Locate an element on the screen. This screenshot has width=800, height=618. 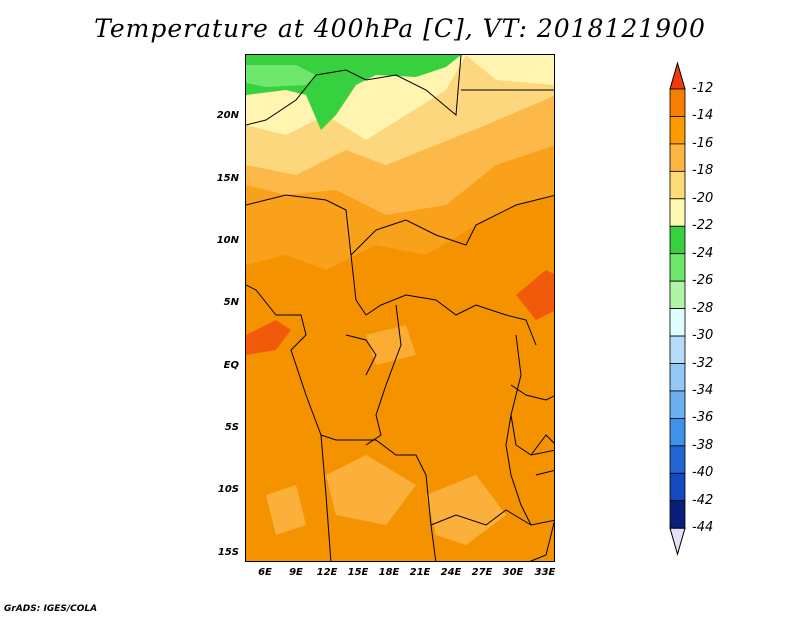
lon-label: 33E is located at coordinates (545, 572).